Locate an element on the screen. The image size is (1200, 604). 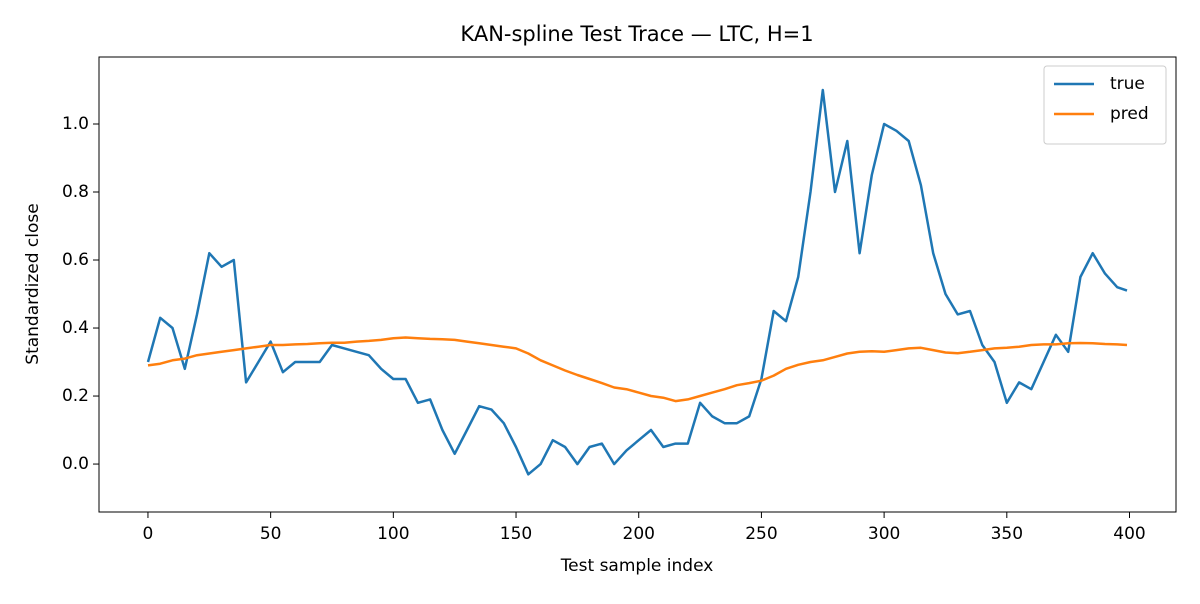
y-tick-label: 0.0 is located at coordinates (75, 464).